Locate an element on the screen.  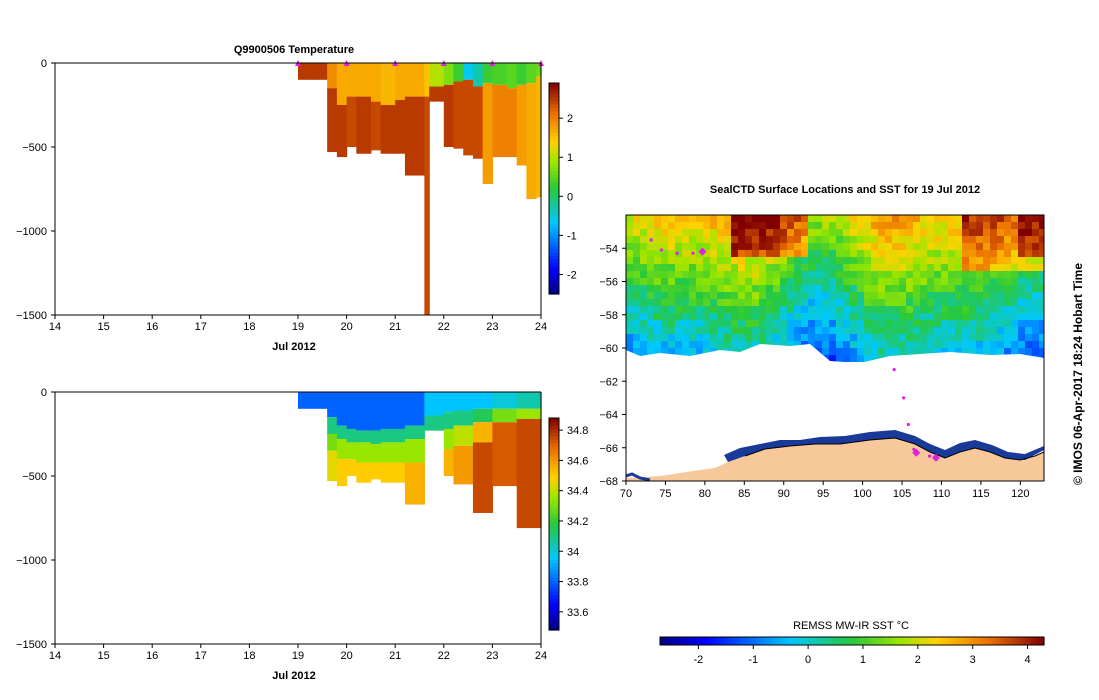
map-longitude-axis: 70 75 80 85 90 95 100 105 110 115 120 is located at coordinates (825, 490).